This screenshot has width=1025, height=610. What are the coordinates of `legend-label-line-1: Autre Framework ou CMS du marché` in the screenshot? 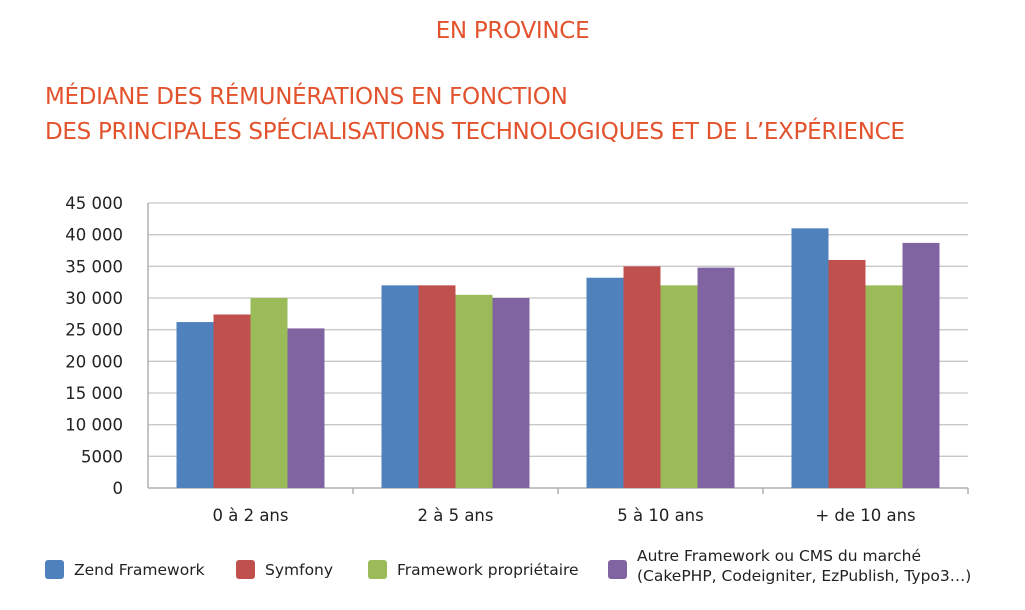 It's located at (779, 556).